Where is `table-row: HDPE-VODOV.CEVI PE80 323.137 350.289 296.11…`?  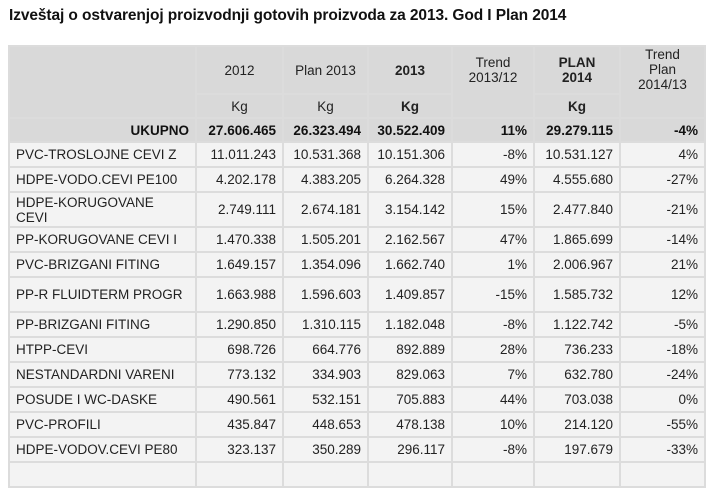
table-row: HDPE-VODOV.CEVI PE80 323.137 350.289 296.11… is located at coordinates (357, 449).